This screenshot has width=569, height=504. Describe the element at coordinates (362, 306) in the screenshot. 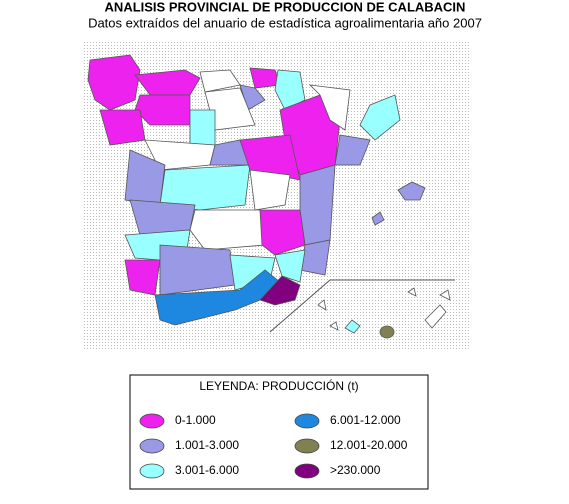

I see `canarias-frame` at that location.